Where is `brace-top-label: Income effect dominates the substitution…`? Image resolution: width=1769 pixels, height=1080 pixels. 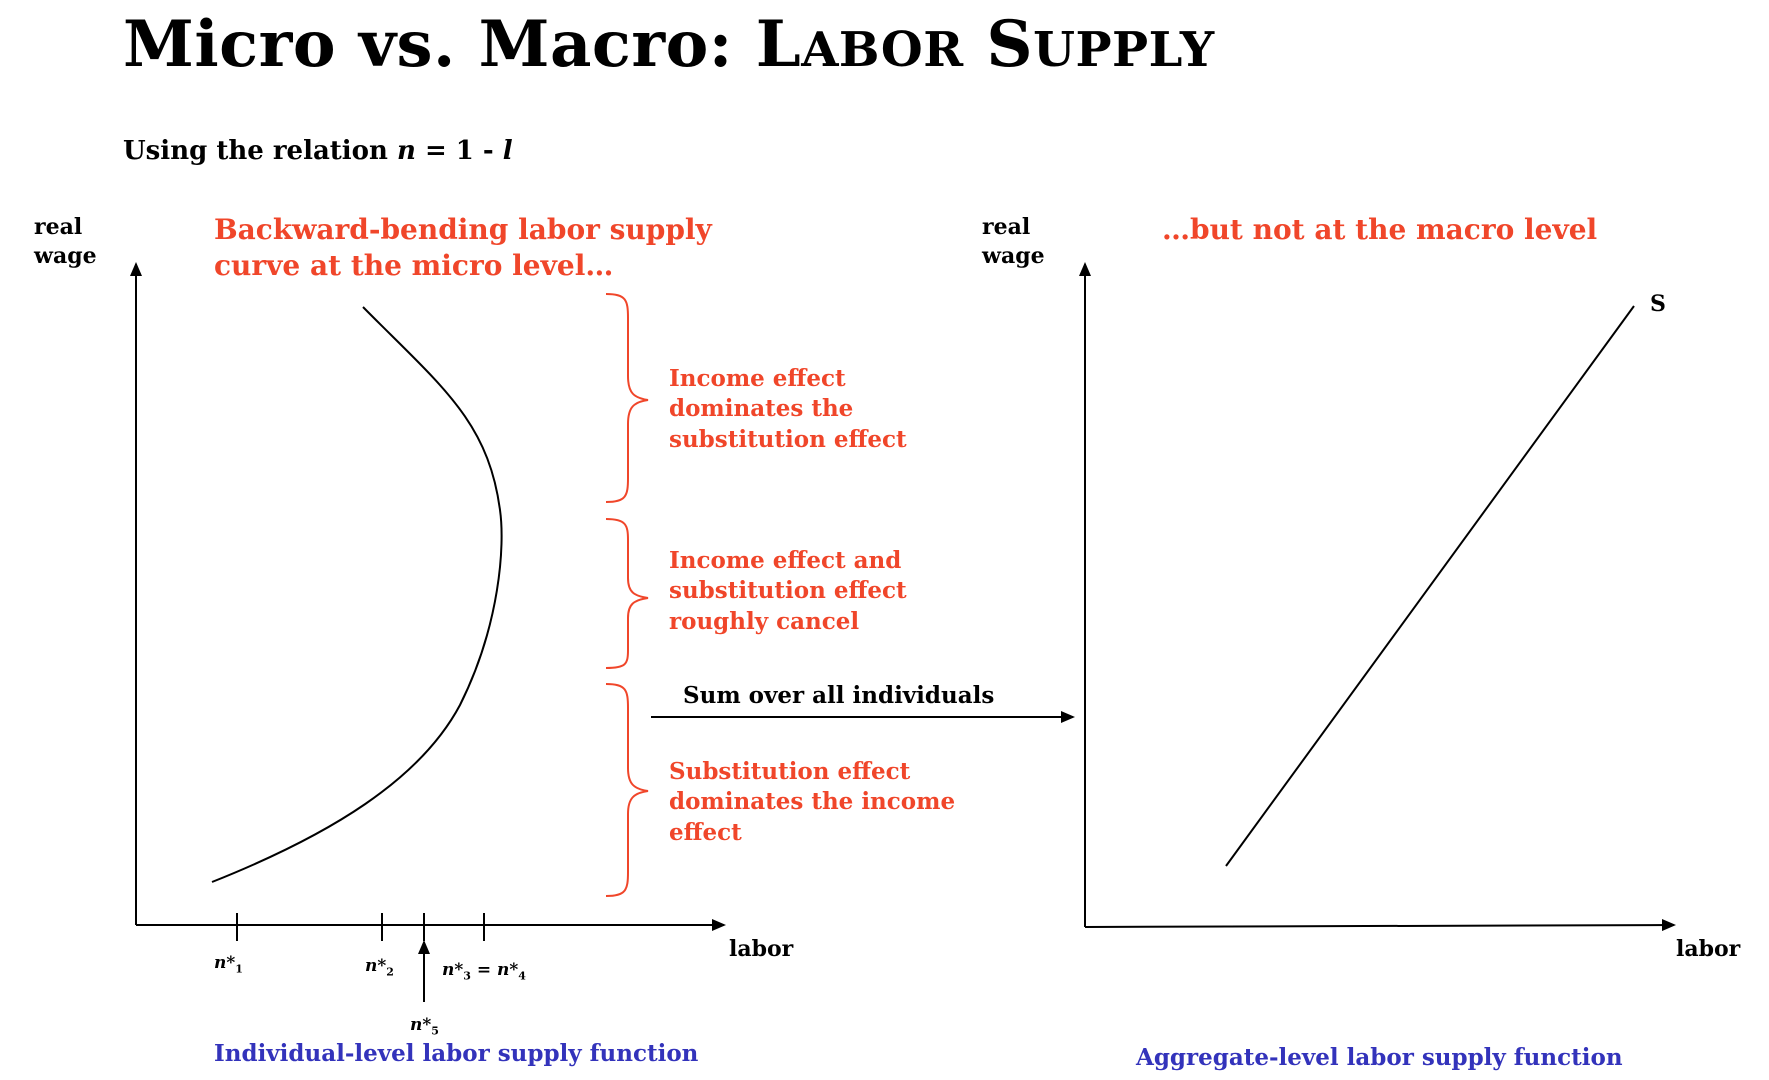 brace-top-label: Income effect dominates the substitution… is located at coordinates (788, 409).